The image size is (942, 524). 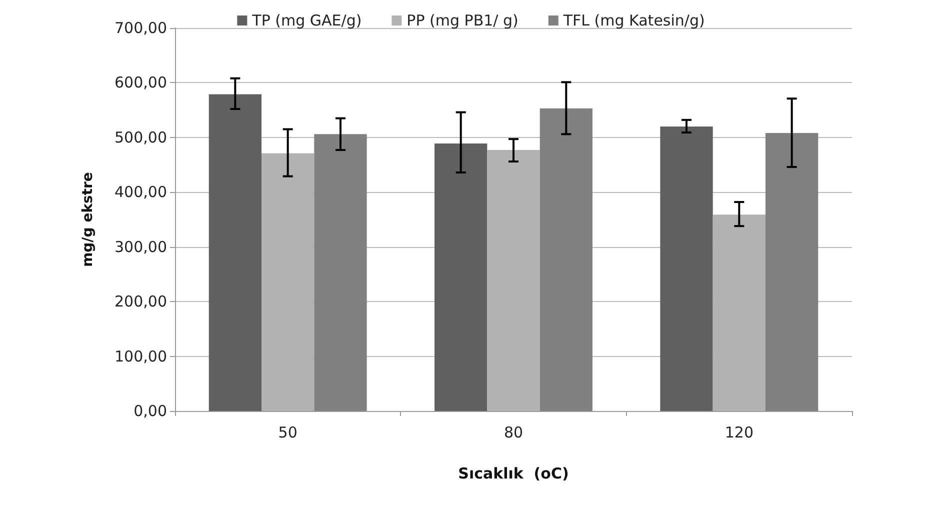 I want to click on x-tick-label: 120, so click(x=739, y=433).